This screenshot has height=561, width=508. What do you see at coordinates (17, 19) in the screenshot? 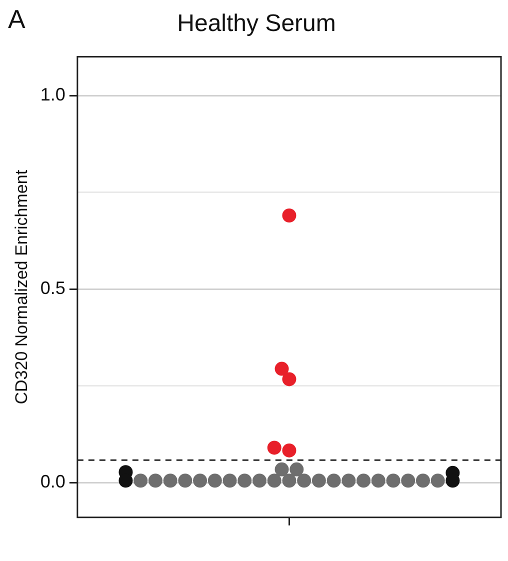
I see `text: A` at bounding box center [17, 19].